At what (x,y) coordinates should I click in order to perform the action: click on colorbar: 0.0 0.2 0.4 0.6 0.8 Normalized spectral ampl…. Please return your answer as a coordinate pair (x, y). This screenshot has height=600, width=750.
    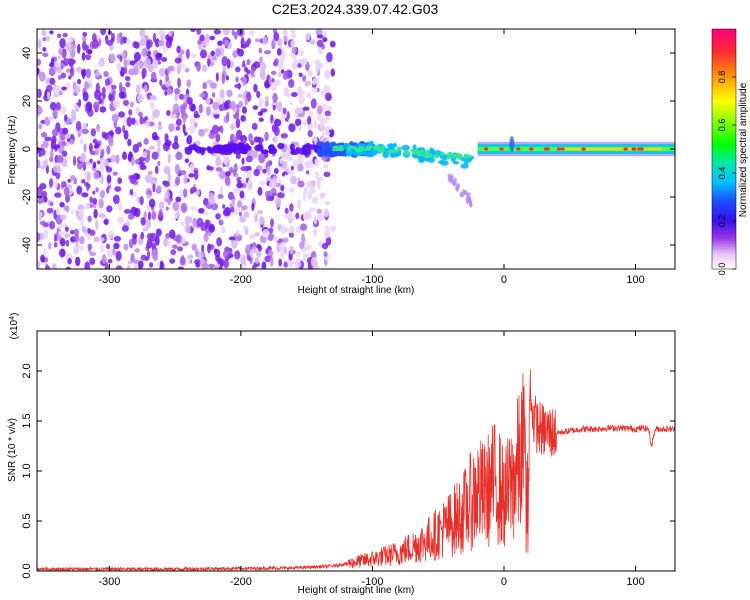
    Looking at the image, I should click on (730, 151).